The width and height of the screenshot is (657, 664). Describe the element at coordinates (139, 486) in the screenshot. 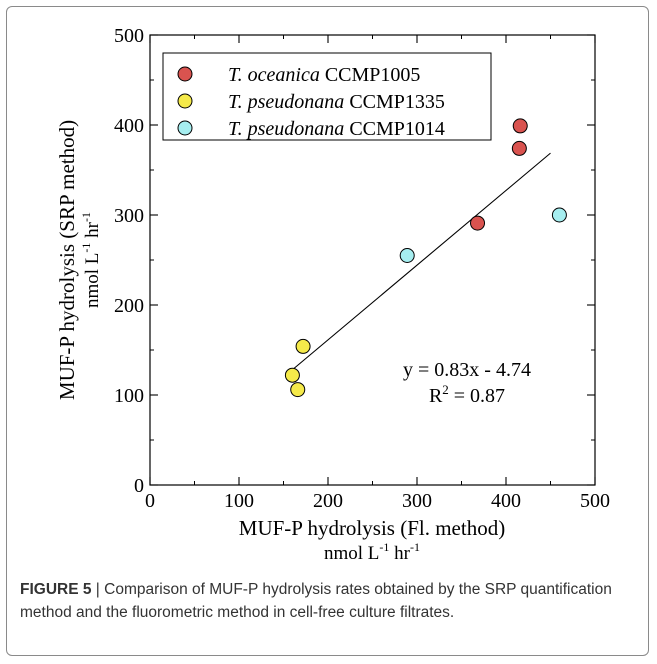

I see `y-tick-label: 0` at that location.